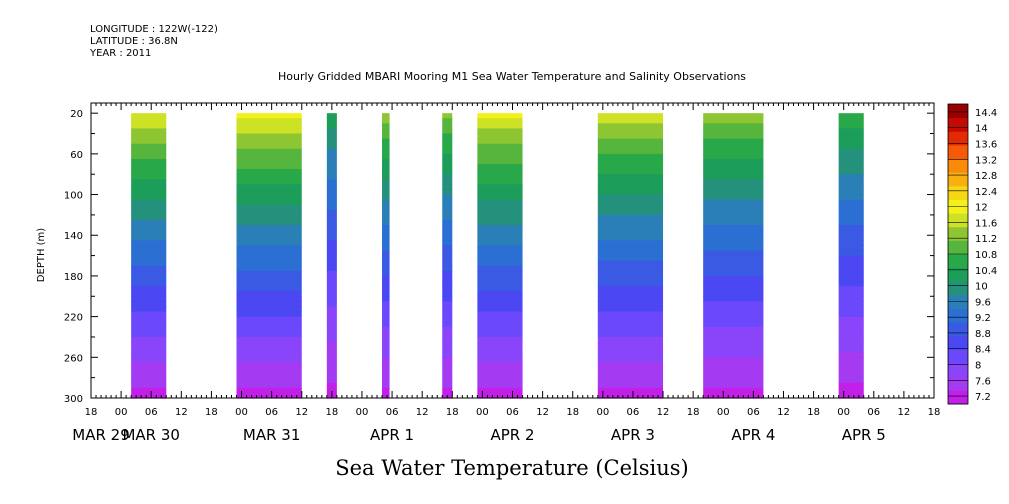 The width and height of the screenshot is (1009, 504). Describe the element at coordinates (983, 381) in the screenshot. I see `colorbar-label: 7.6` at that location.